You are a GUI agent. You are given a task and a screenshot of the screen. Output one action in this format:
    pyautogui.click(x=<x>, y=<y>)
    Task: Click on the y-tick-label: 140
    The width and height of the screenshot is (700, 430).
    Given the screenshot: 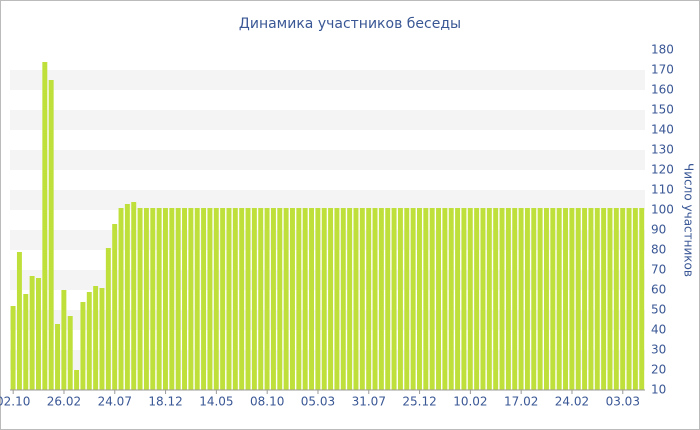 What is the action you would take?
    pyautogui.click(x=662, y=130)
    